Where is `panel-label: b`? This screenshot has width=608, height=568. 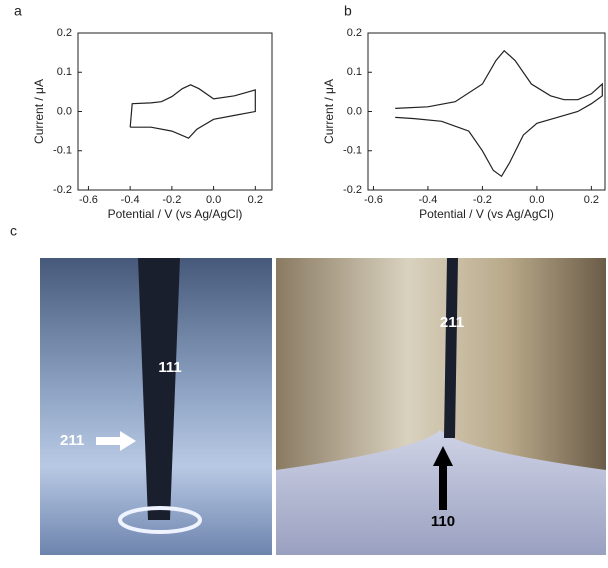 panel-label: b is located at coordinates (348, 11).